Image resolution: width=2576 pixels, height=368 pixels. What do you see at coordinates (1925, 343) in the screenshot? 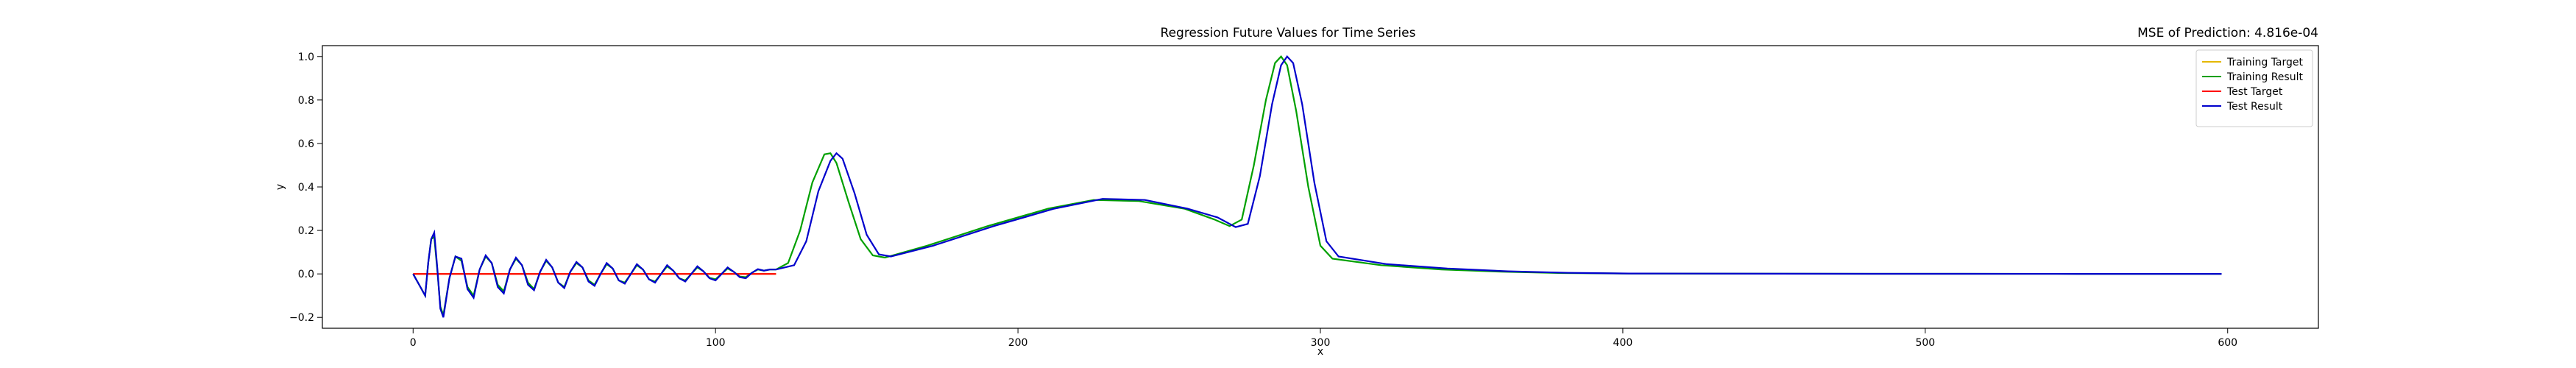
I see `x-tick-label: 500` at bounding box center [1925, 343].